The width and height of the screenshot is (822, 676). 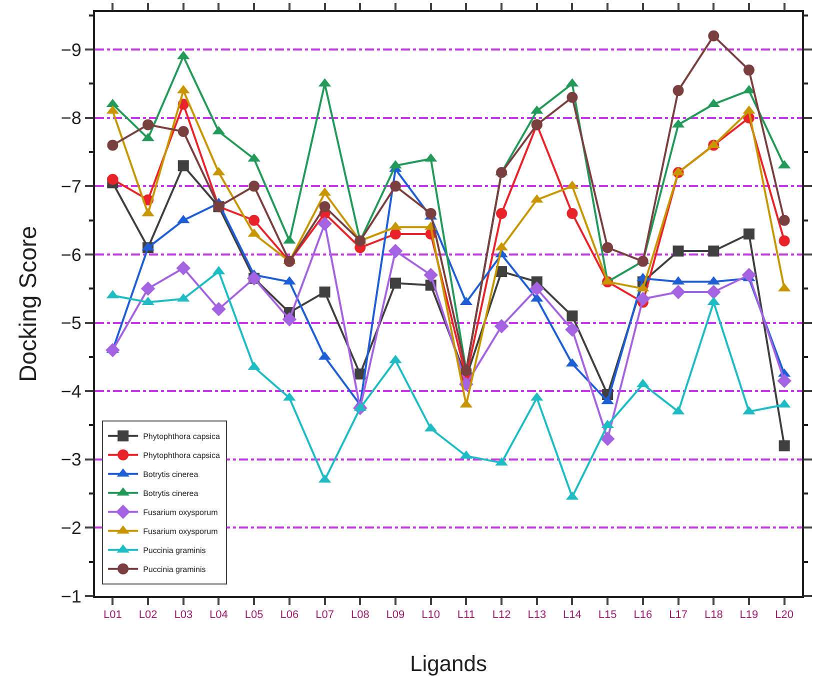 What do you see at coordinates (71, 460) in the screenshot?
I see `y-tick-label: −3` at bounding box center [71, 460].